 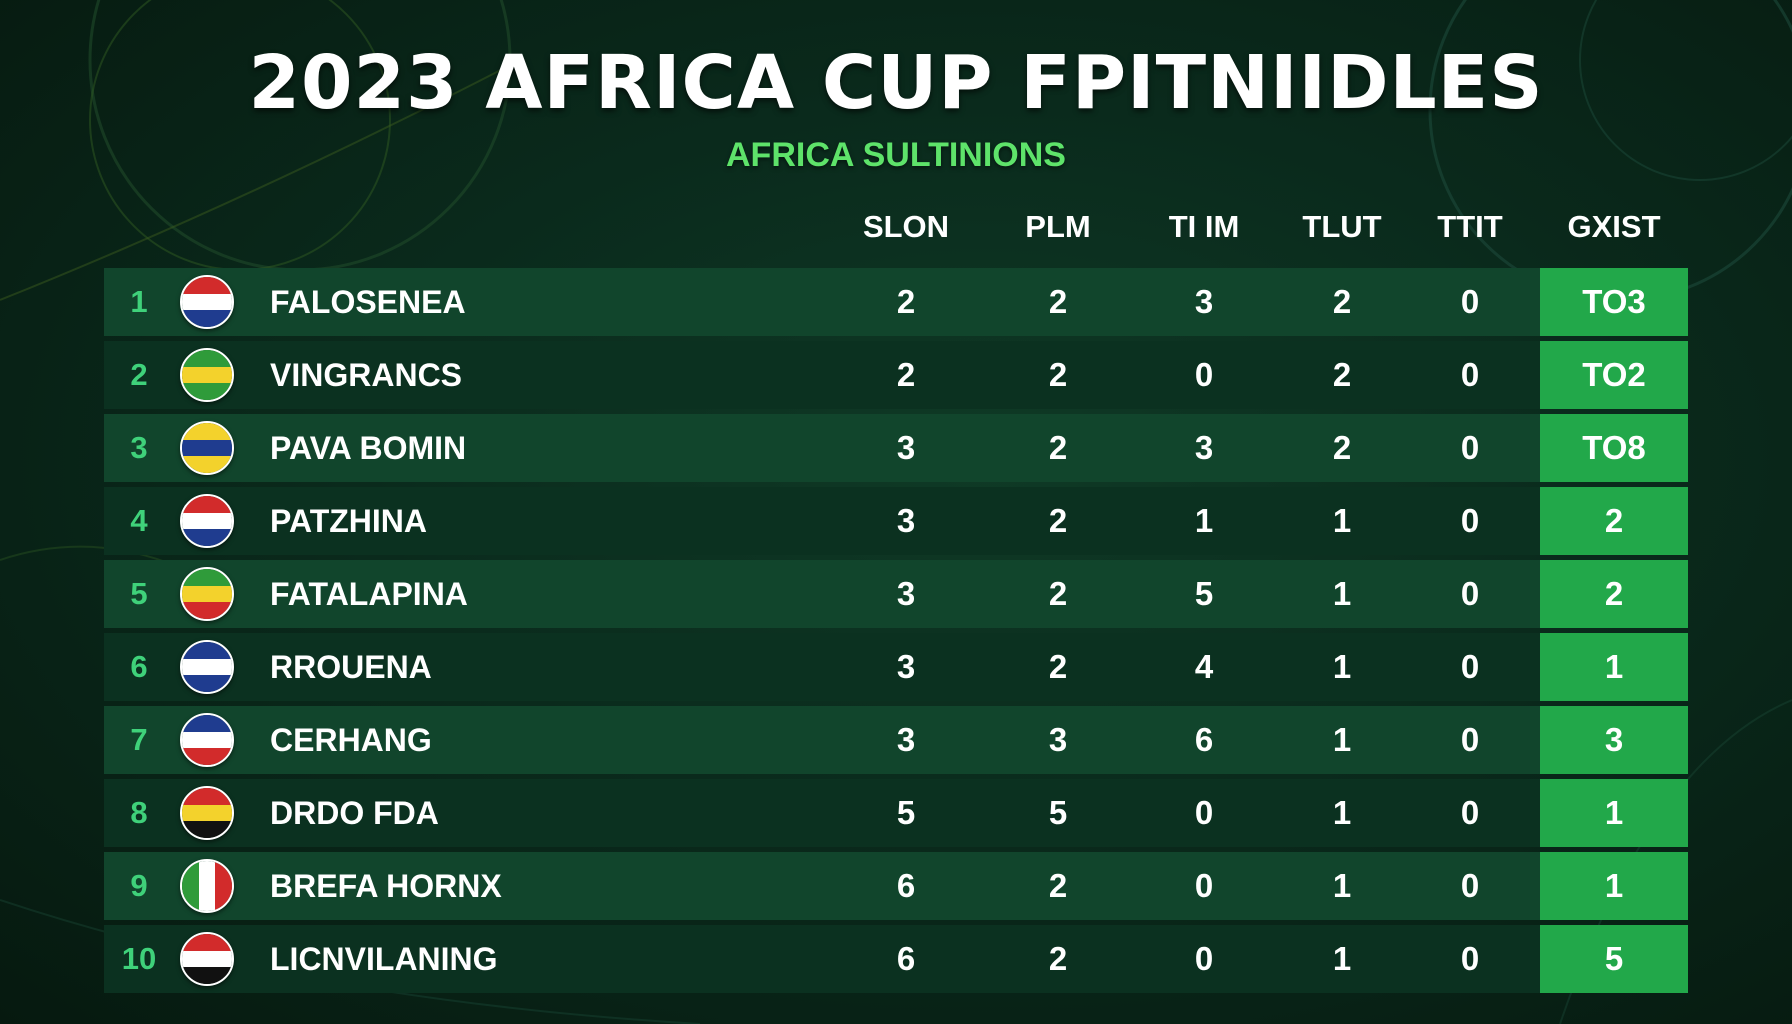 I want to click on table-row: 6 RROUENA 3 2 4 1 0 1, so click(x=896, y=667).